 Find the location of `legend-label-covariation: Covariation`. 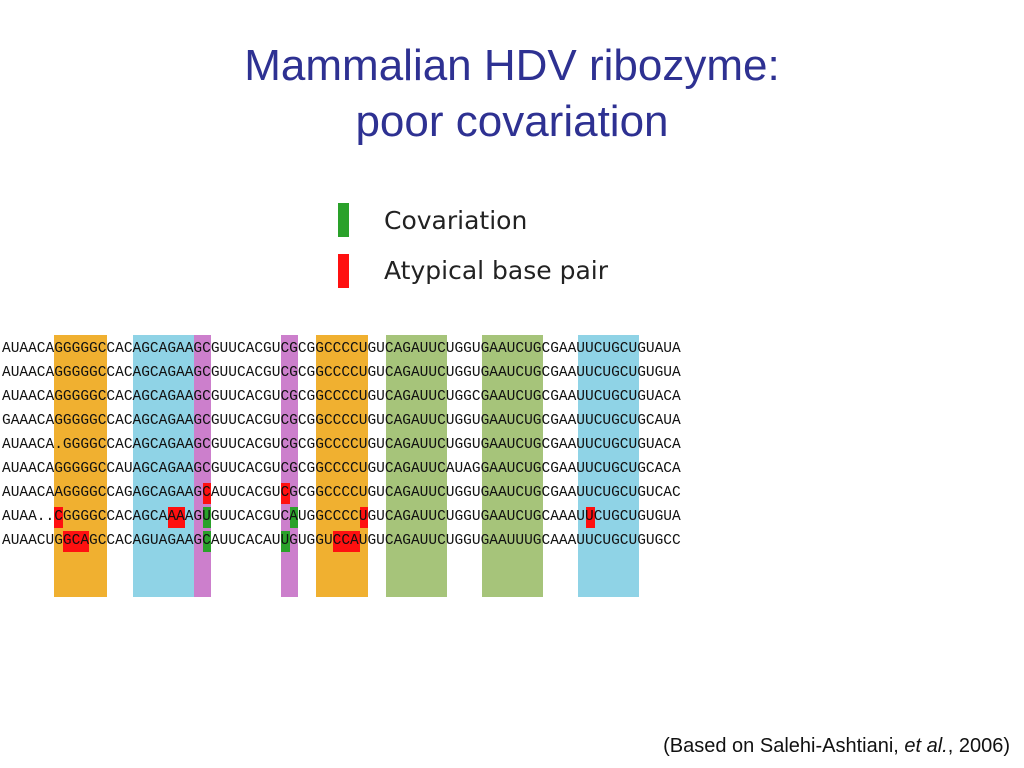

legend-label-covariation: Covariation is located at coordinates (456, 220).